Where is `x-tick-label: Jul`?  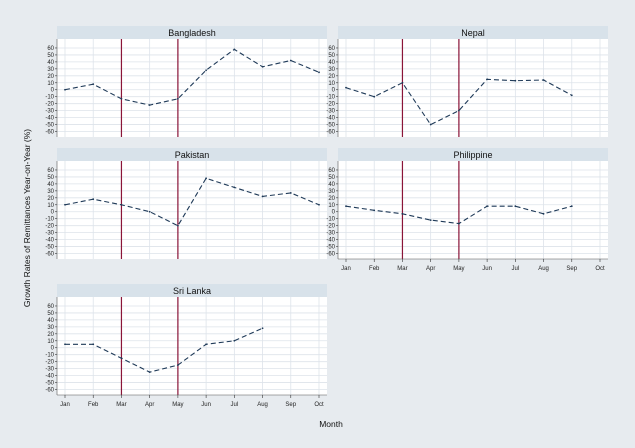
x-tick-label: Jul is located at coordinates (515, 269).